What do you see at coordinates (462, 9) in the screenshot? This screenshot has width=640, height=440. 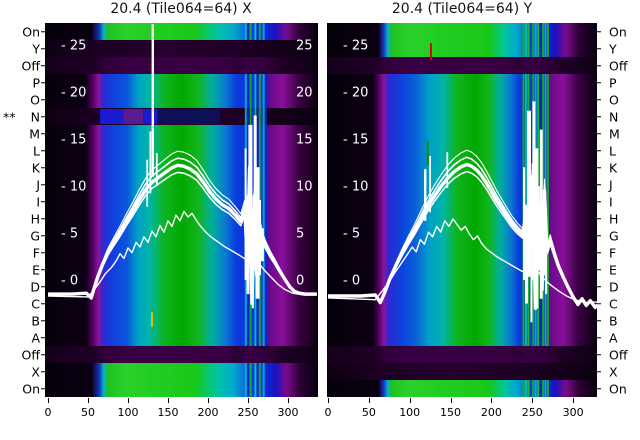 I see `right-panel-title: 20.4 (Tile064=64) Y` at bounding box center [462, 9].